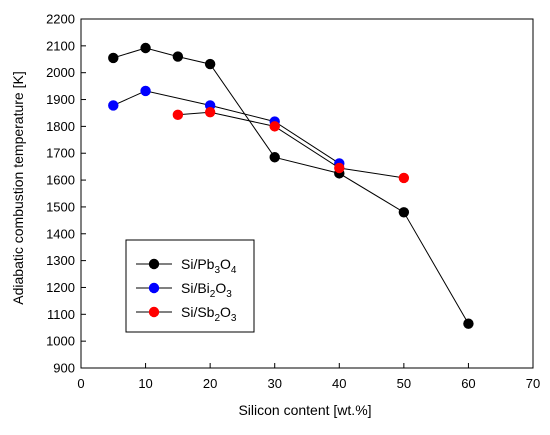 The height and width of the screenshot is (435, 550). Describe the element at coordinates (60, 180) in the screenshot. I see `y-tick-label: 1600` at that location.